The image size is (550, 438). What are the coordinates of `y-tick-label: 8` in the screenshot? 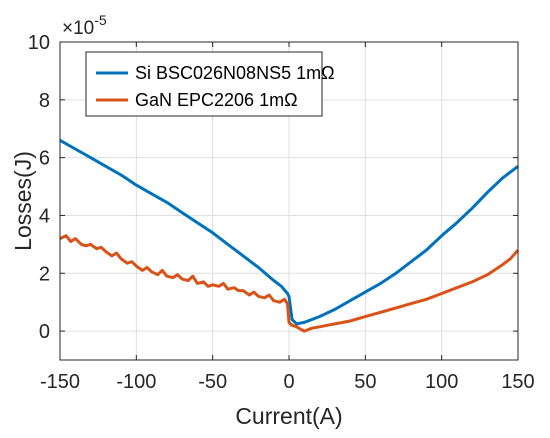 It's located at (44, 101).